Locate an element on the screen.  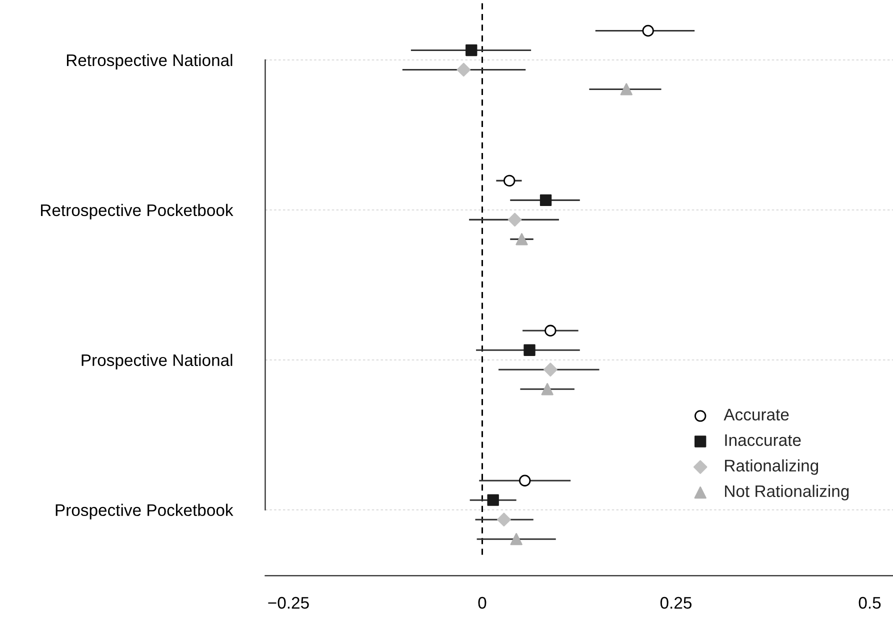
y-tick-label: Prospective Pocketbook is located at coordinates (145, 512).